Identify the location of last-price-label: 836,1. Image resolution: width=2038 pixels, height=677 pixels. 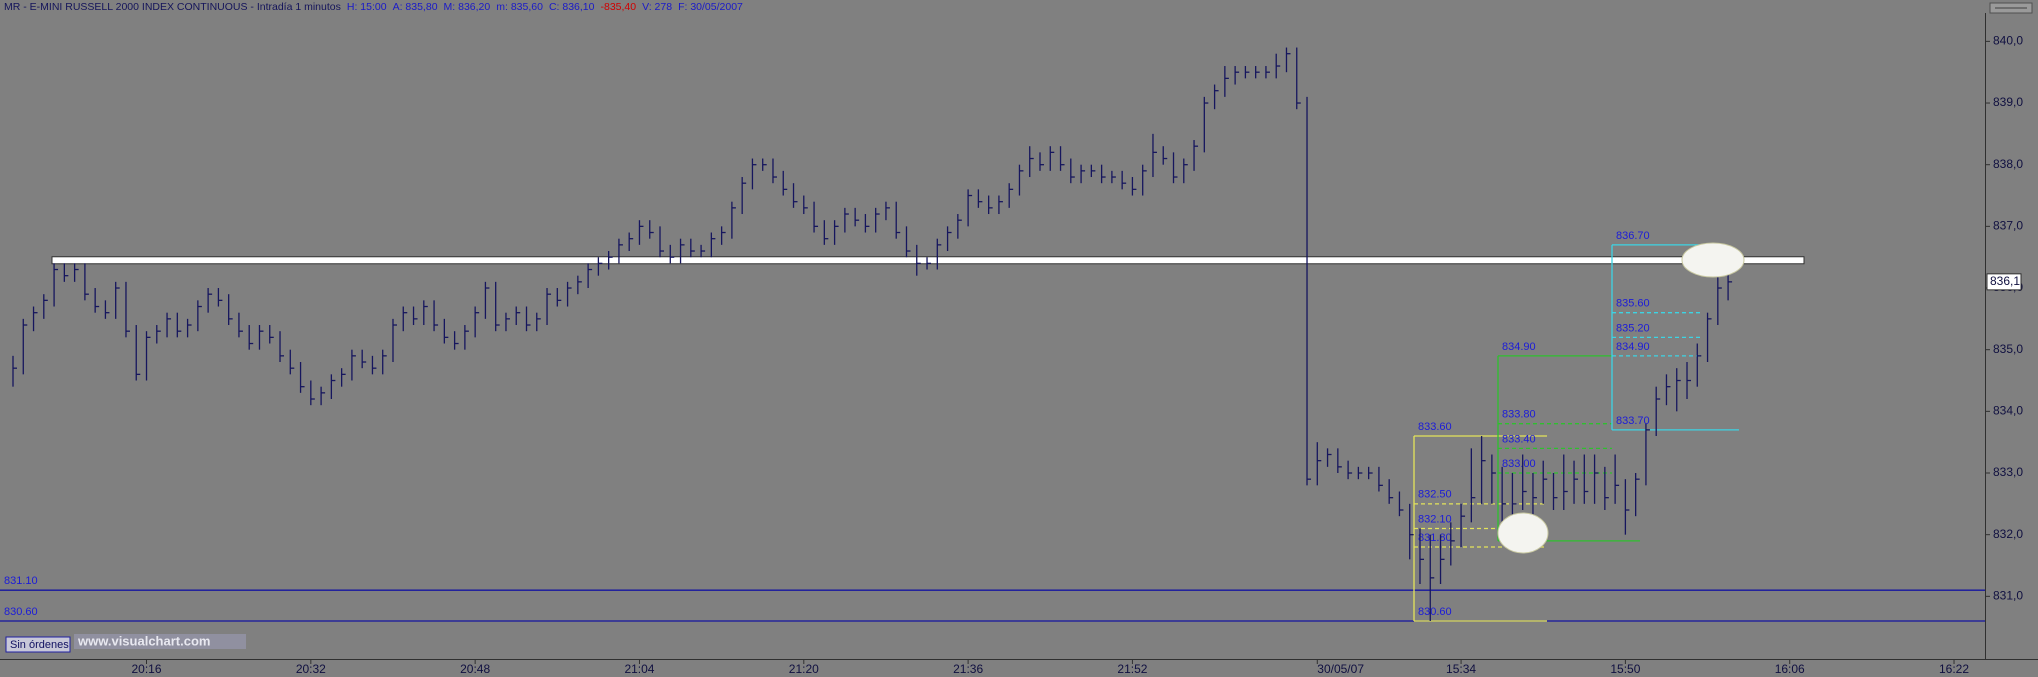
(2005, 281).